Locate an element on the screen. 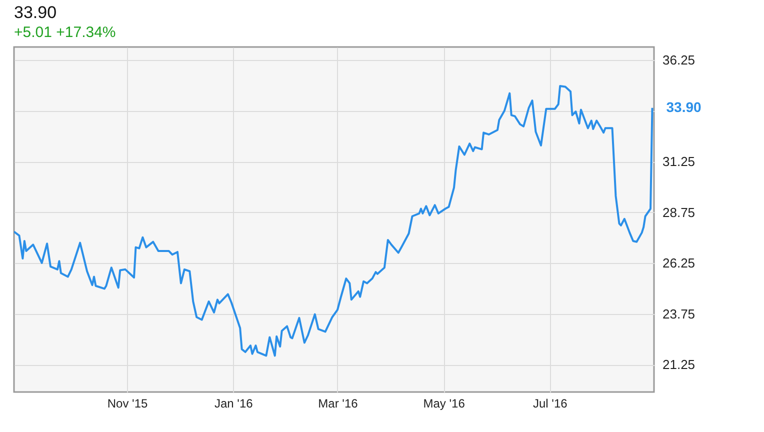 Image resolution: width=764 pixels, height=432 pixels. x-tick-label: Nov '15 is located at coordinates (127, 403).